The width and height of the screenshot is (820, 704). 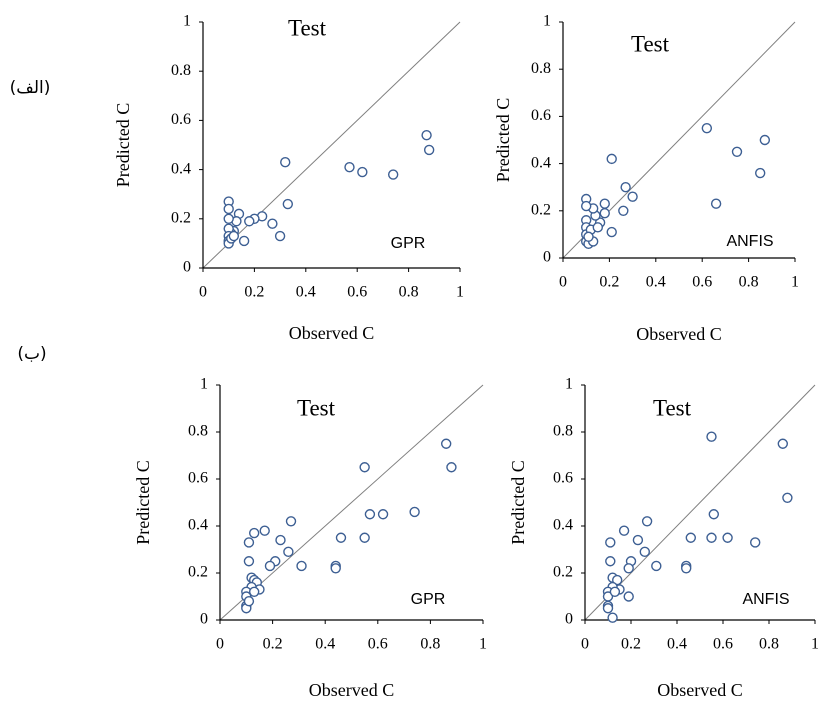 What do you see at coordinates (769, 644) in the screenshot?
I see `x-tick-label: 0.8` at bounding box center [769, 644].